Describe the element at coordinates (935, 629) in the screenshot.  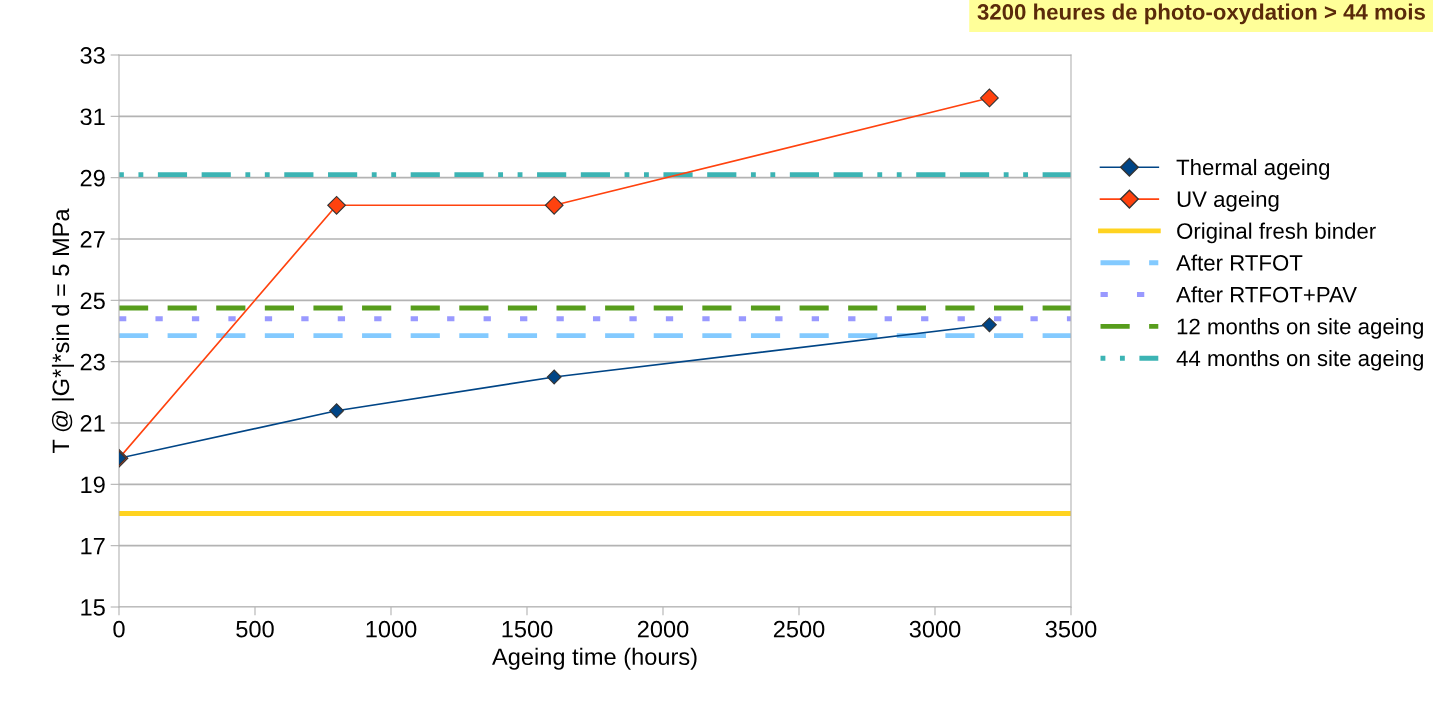
I see `x-tick-label: 3000` at that location.